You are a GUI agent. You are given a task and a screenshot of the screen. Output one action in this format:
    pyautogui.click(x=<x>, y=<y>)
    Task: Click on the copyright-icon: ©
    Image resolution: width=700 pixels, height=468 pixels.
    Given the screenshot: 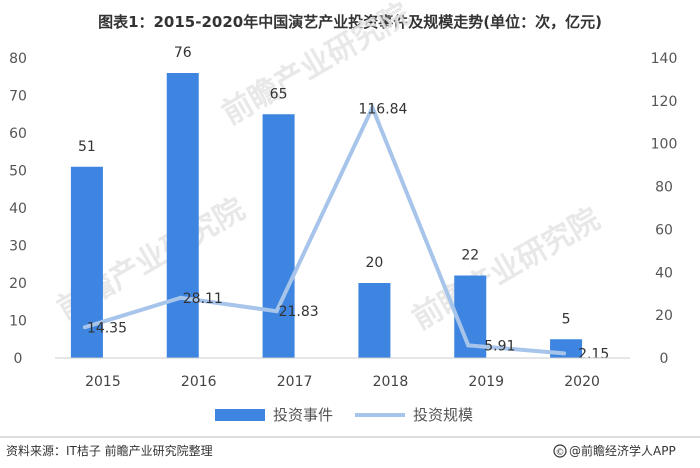 What is the action you would take?
    pyautogui.click(x=560, y=451)
    